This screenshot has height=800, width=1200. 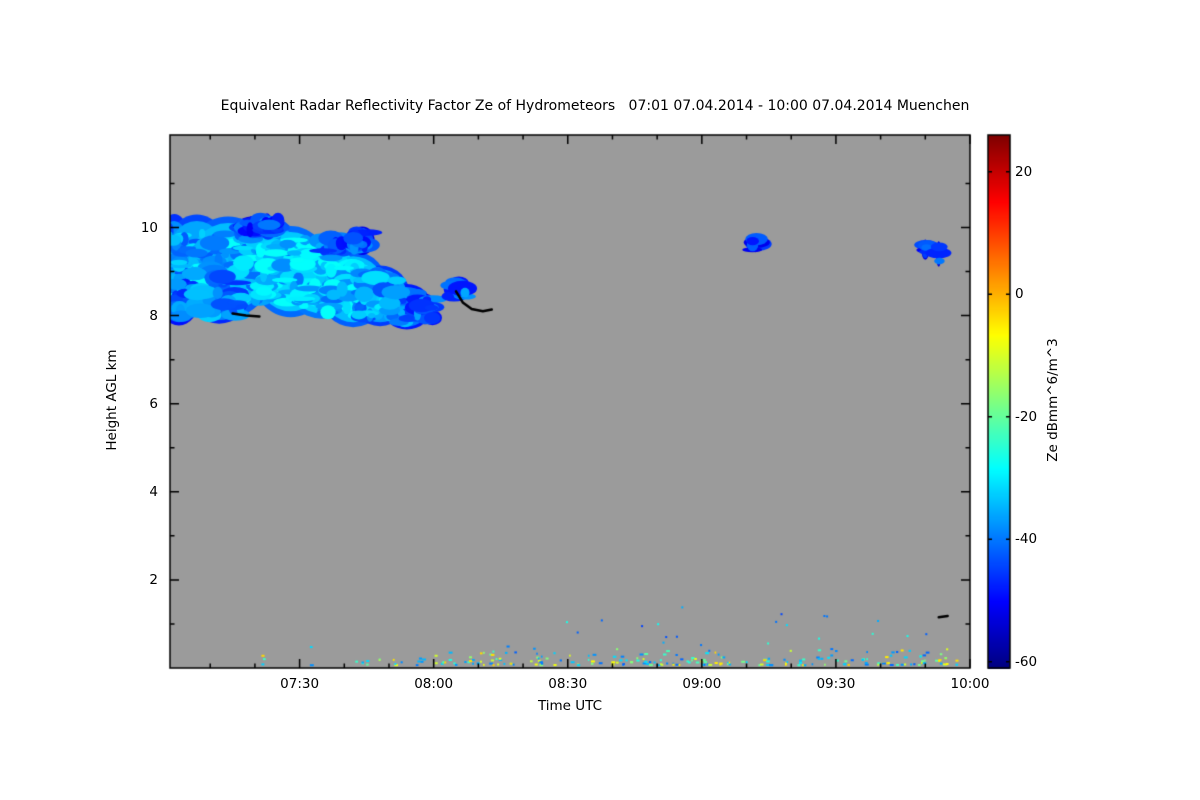 What do you see at coordinates (568, 684) in the screenshot?
I see `x-tick-label-08:30: 08:30` at bounding box center [568, 684].